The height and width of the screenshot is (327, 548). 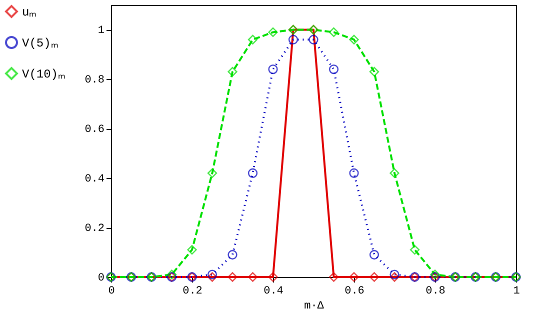 What do you see at coordinates (40, 43) in the screenshot?
I see `legend-label: V(5)ₘ` at bounding box center [40, 43].